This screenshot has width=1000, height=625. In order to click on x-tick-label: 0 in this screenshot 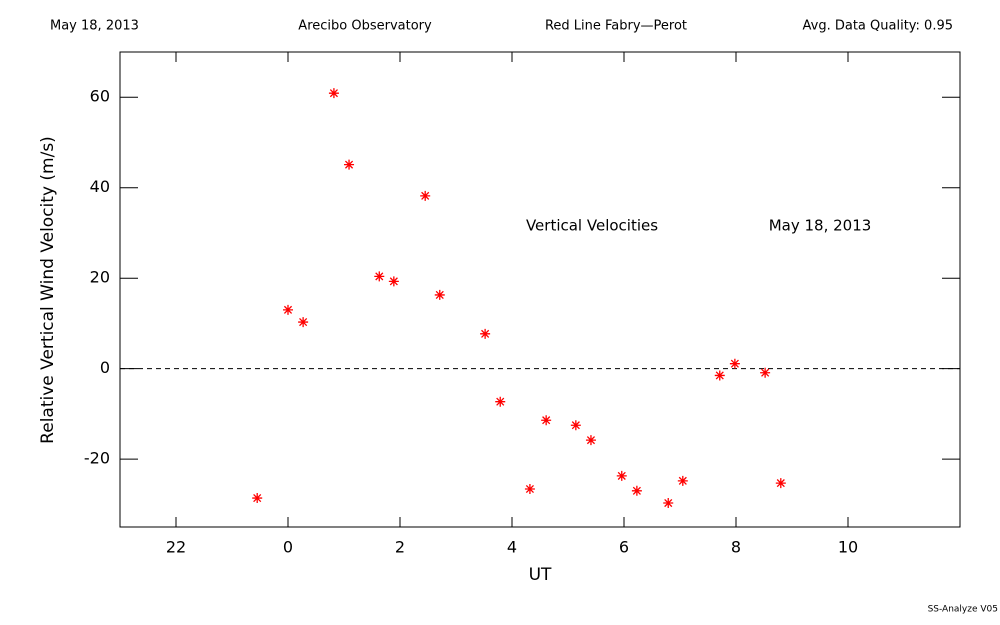, I will do `click(288, 547)`.